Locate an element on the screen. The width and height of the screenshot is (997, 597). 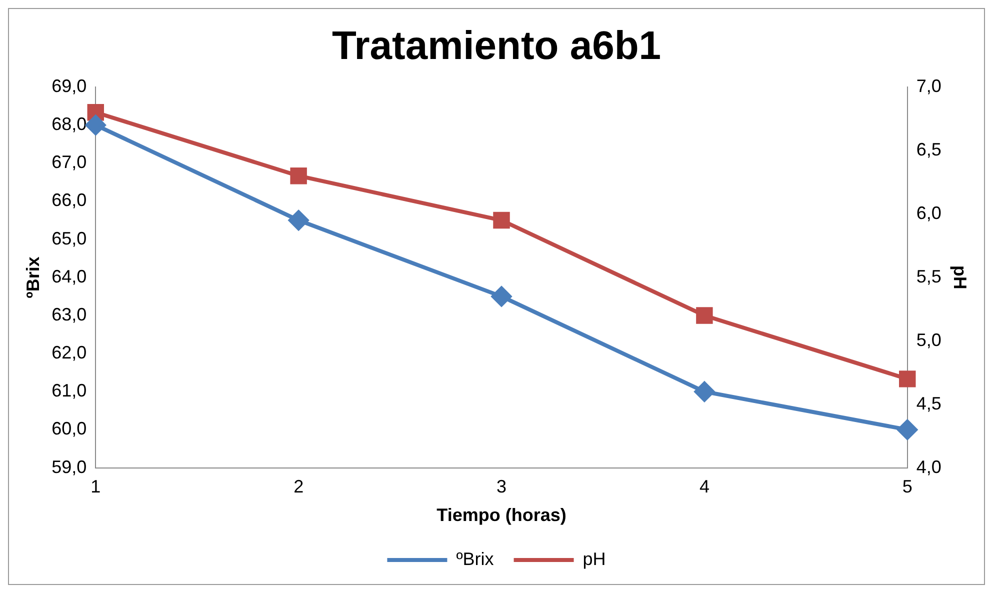
x-tick-label: 2 is located at coordinates (299, 486).